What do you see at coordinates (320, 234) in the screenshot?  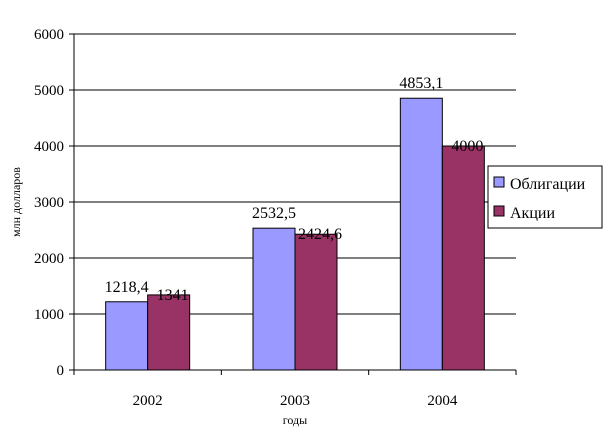 I see `data-label-stocks-2003: 2424,6` at bounding box center [320, 234].